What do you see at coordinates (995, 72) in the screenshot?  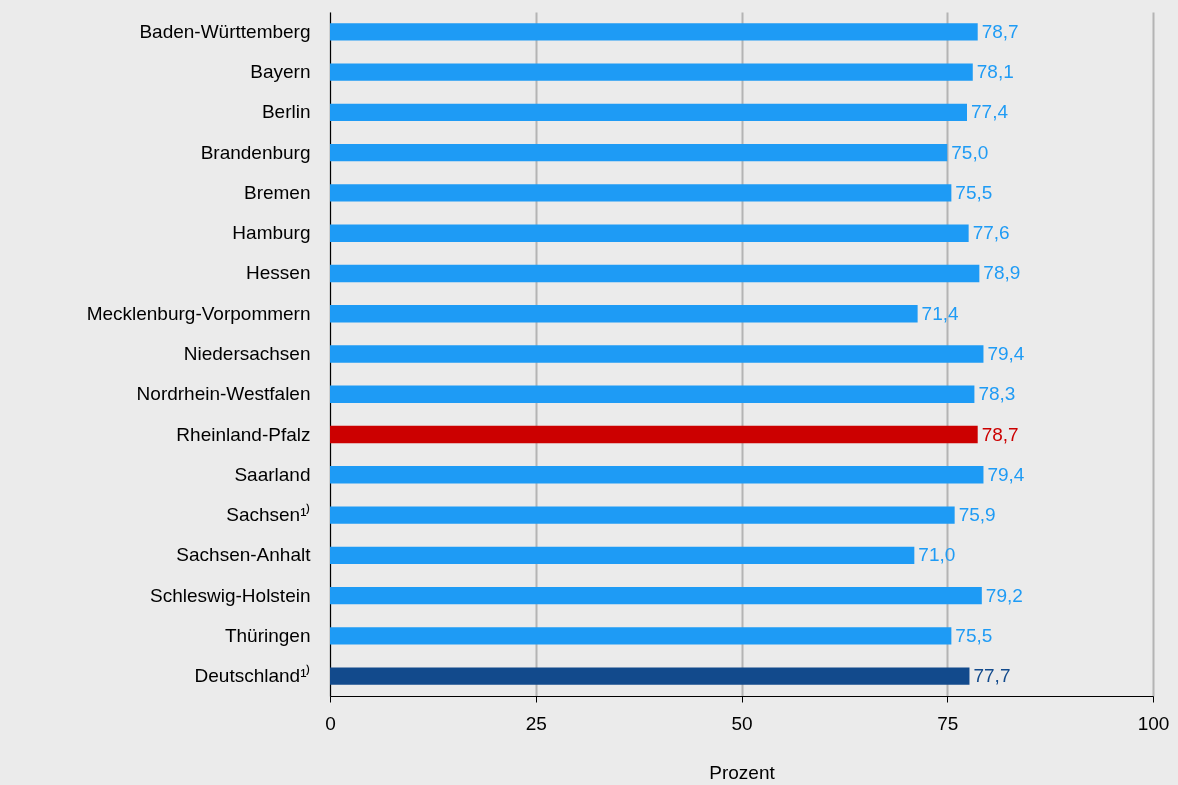 I see `data-label: 78,1` at bounding box center [995, 72].